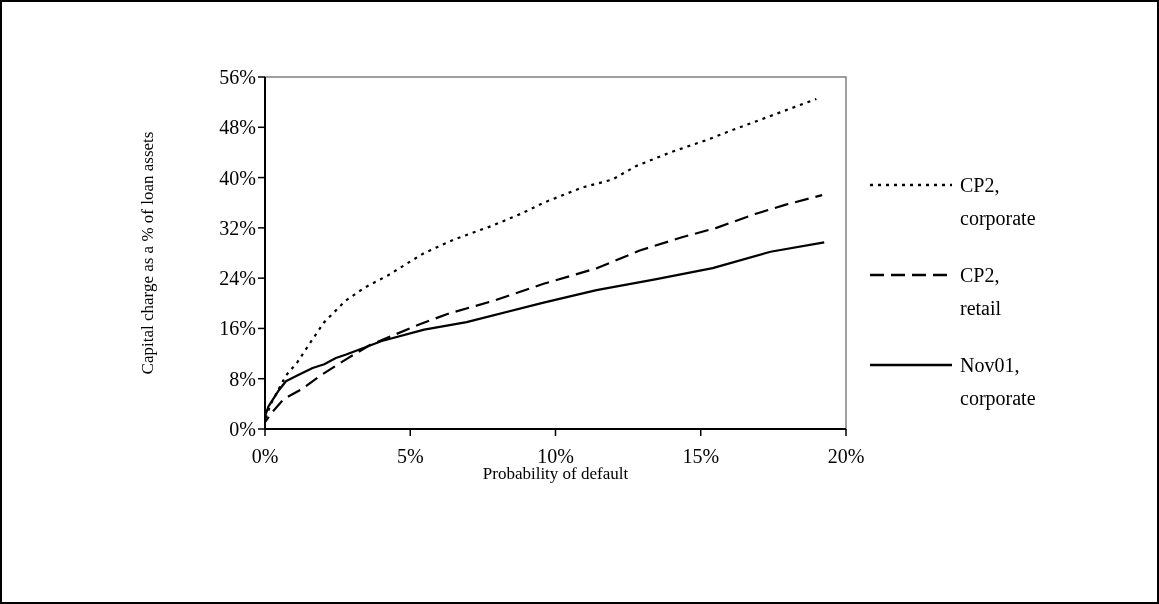 The height and width of the screenshot is (604, 1159). What do you see at coordinates (237, 177) in the screenshot?
I see `y-tick-label: 40%` at bounding box center [237, 177].